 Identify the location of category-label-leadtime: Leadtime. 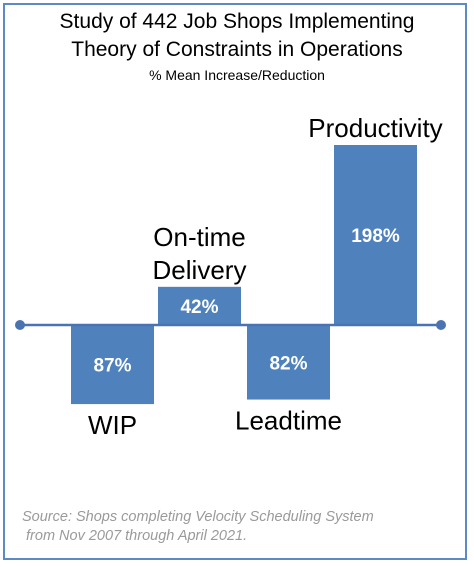
(288, 421).